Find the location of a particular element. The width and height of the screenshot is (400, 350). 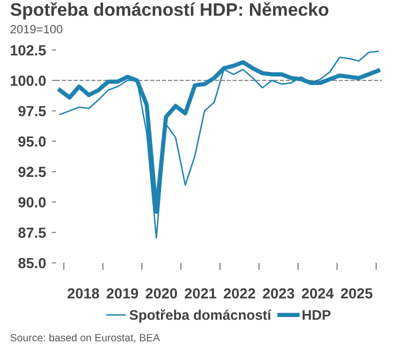

chart-subtitle: 2019=100 is located at coordinates (36, 29).